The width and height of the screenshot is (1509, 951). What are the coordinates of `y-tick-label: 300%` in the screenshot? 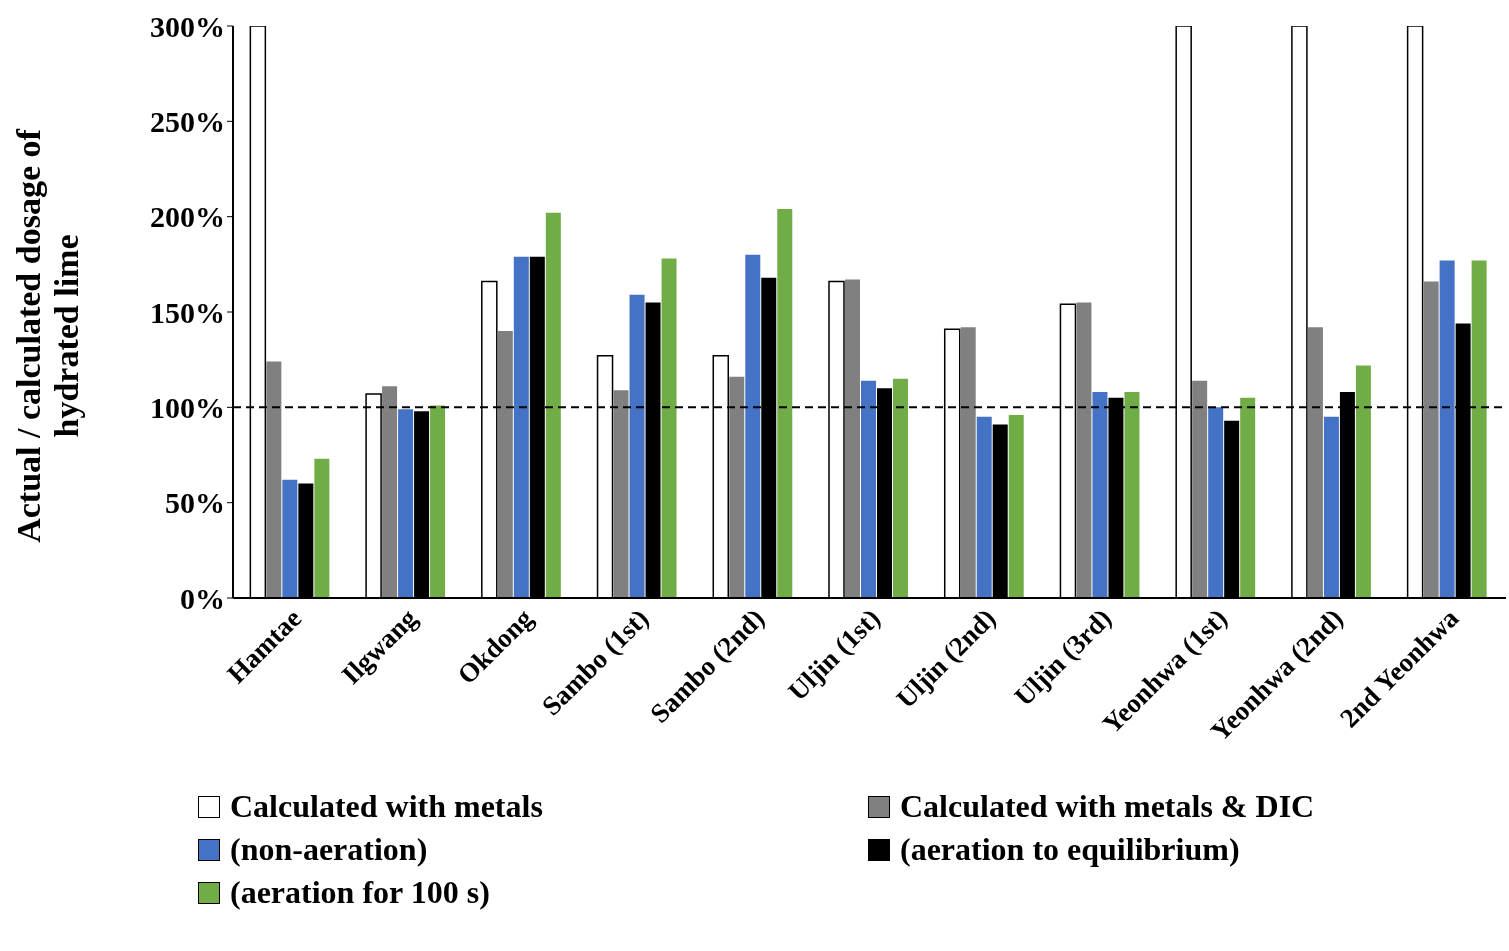 It's located at (187, 26).